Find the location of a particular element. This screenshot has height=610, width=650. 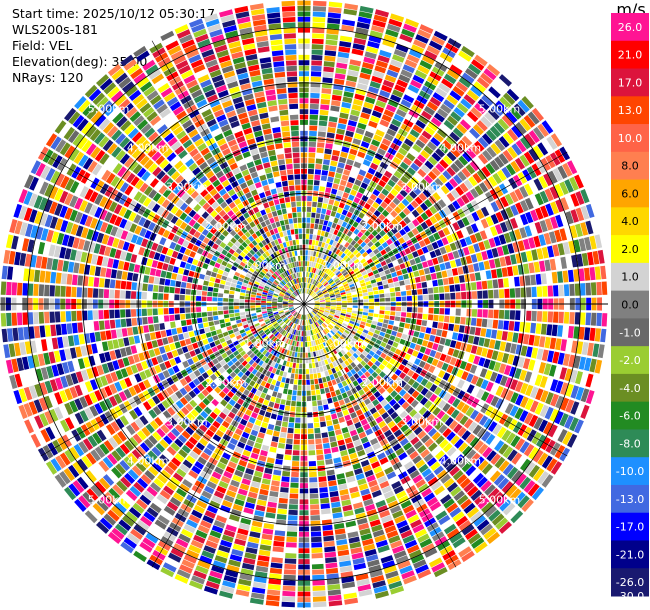

colorbar-tick-label: -26.0 is located at coordinates (630, 582).